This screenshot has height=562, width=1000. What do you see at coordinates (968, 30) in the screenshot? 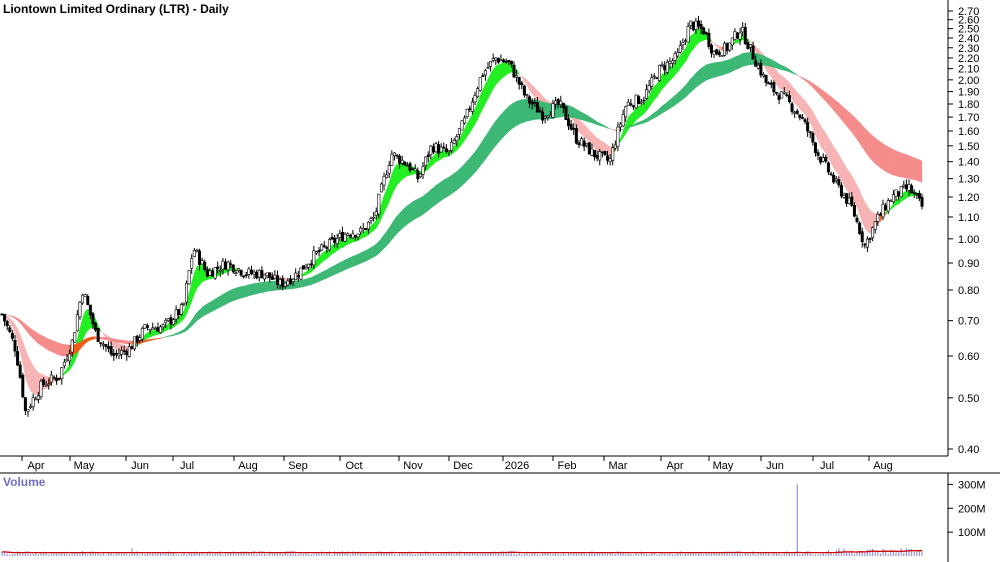
I see `y-tick-label: 2.50` at bounding box center [968, 30].